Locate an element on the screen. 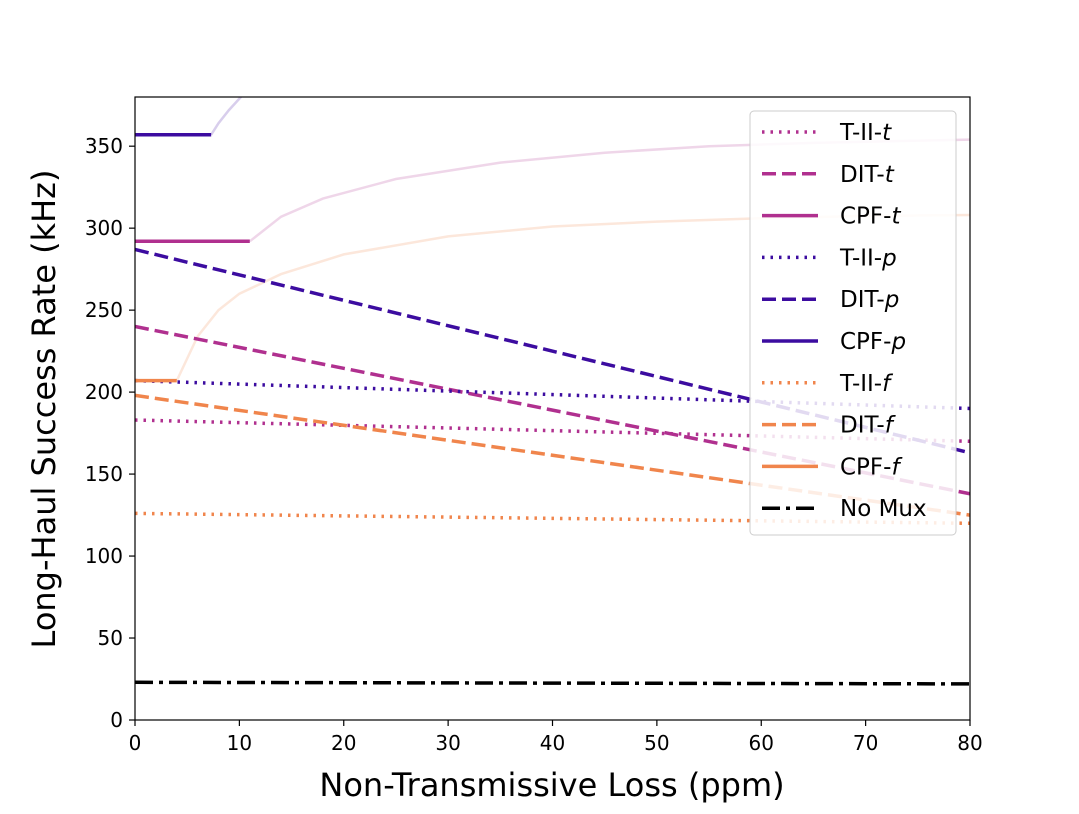 The image size is (1079, 814). legend-label: T-II-f is located at coordinates (866, 384).